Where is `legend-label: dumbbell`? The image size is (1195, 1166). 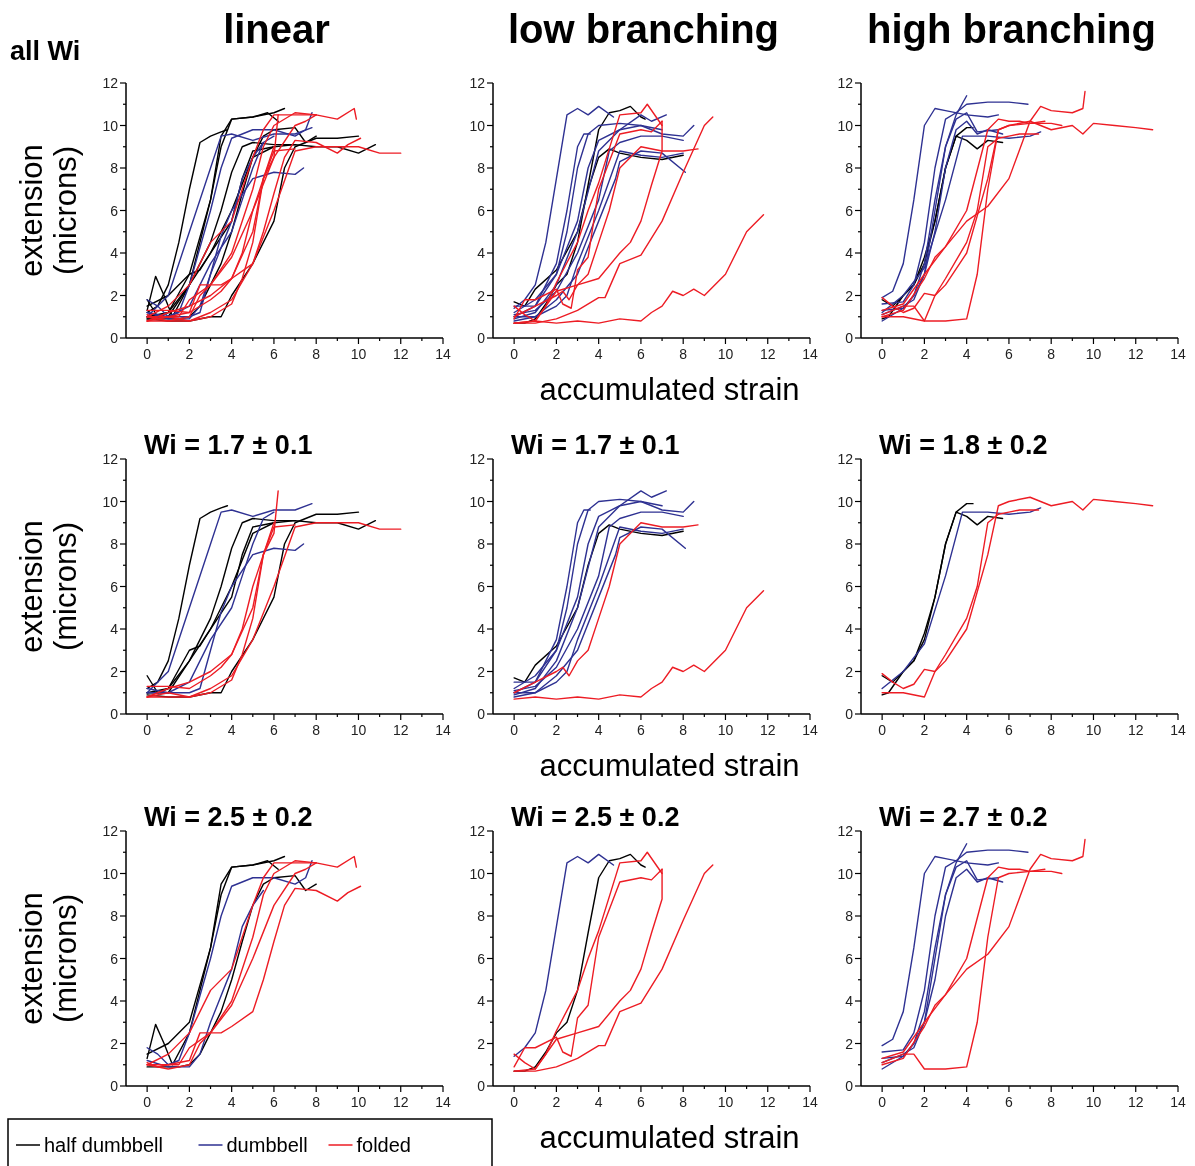
legend-label: dumbbell is located at coordinates (267, 1145).